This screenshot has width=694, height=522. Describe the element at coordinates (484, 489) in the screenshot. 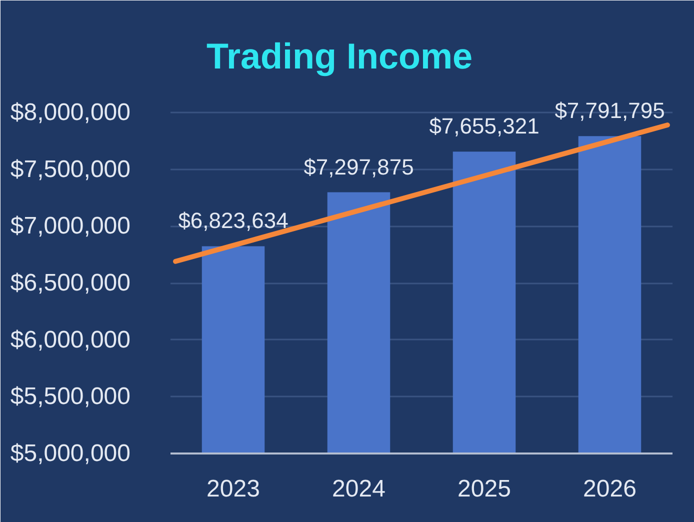

I see `x-tick-label: 2025` at that location.